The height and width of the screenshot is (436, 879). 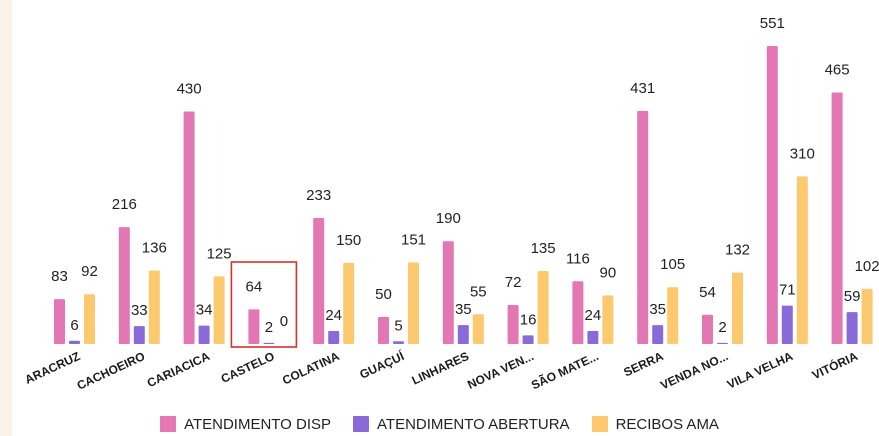 I want to click on bar-vitoria-recibos-ama, so click(x=867, y=316).